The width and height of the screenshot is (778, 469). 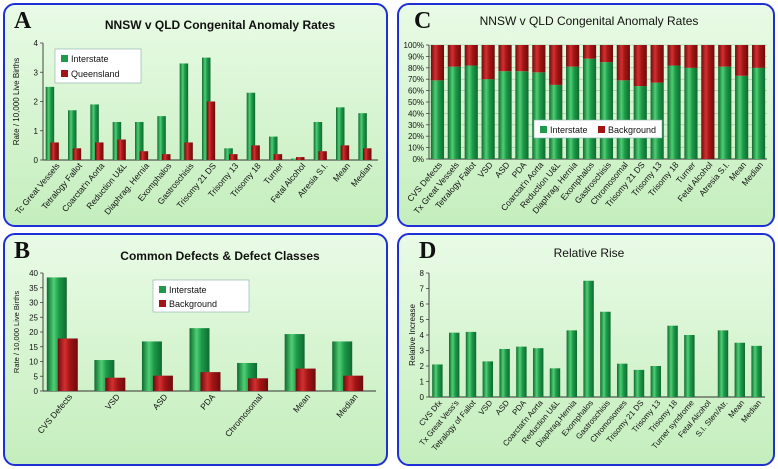 I want to click on panel-label-c: C, so click(x=423, y=21).